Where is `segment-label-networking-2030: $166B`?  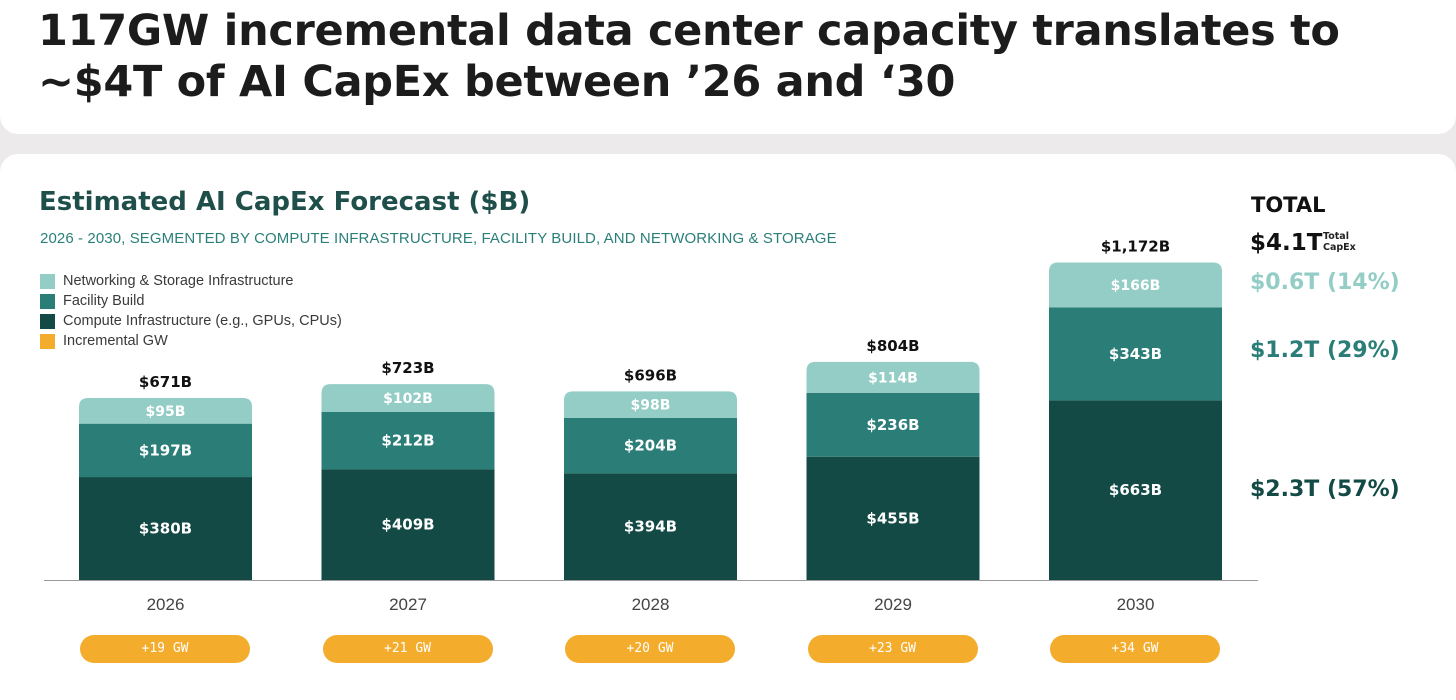
segment-label-networking-2030: $166B is located at coordinates (1136, 286).